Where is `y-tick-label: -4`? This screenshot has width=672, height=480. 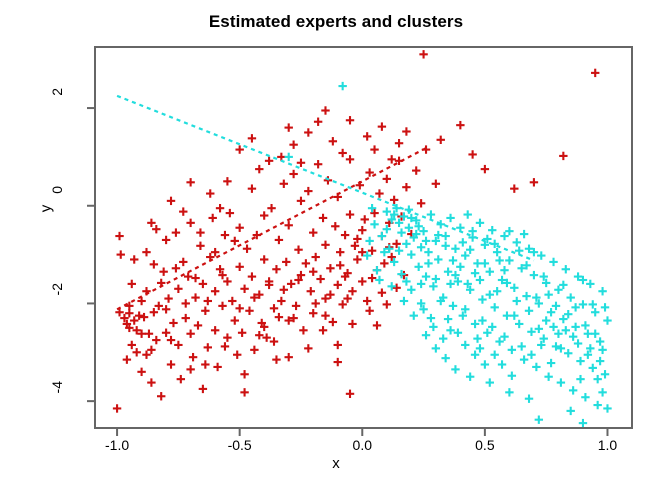
y-tick-label: -4 is located at coordinates (57, 387).